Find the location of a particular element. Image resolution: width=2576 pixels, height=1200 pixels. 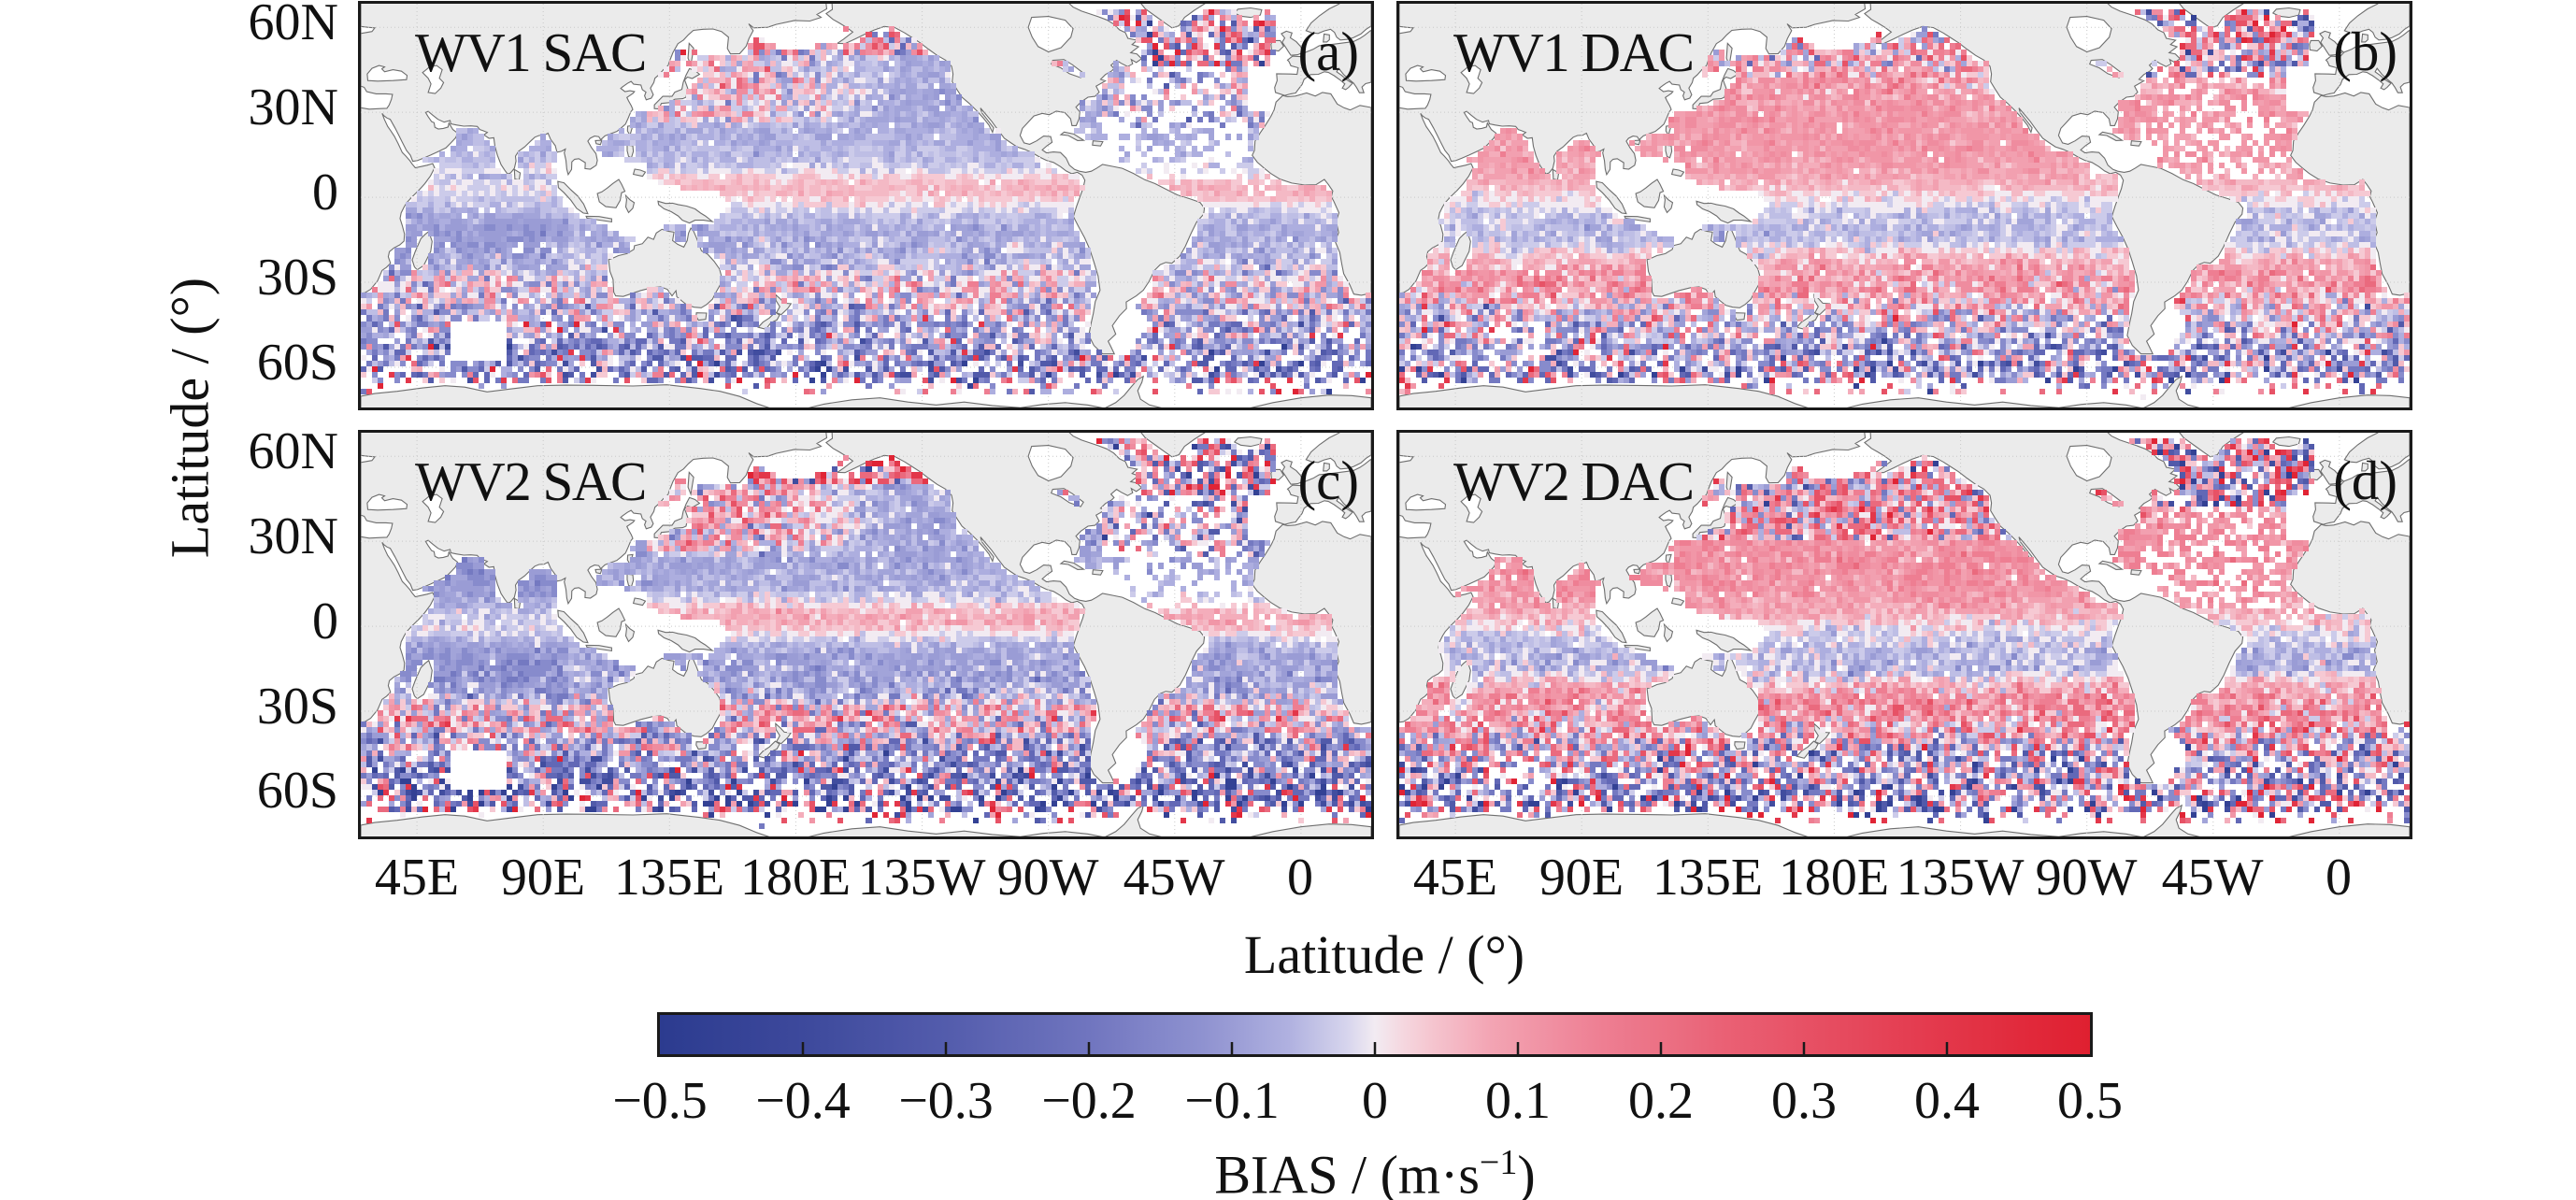

svg-text: (d) is located at coordinates (2365, 480).